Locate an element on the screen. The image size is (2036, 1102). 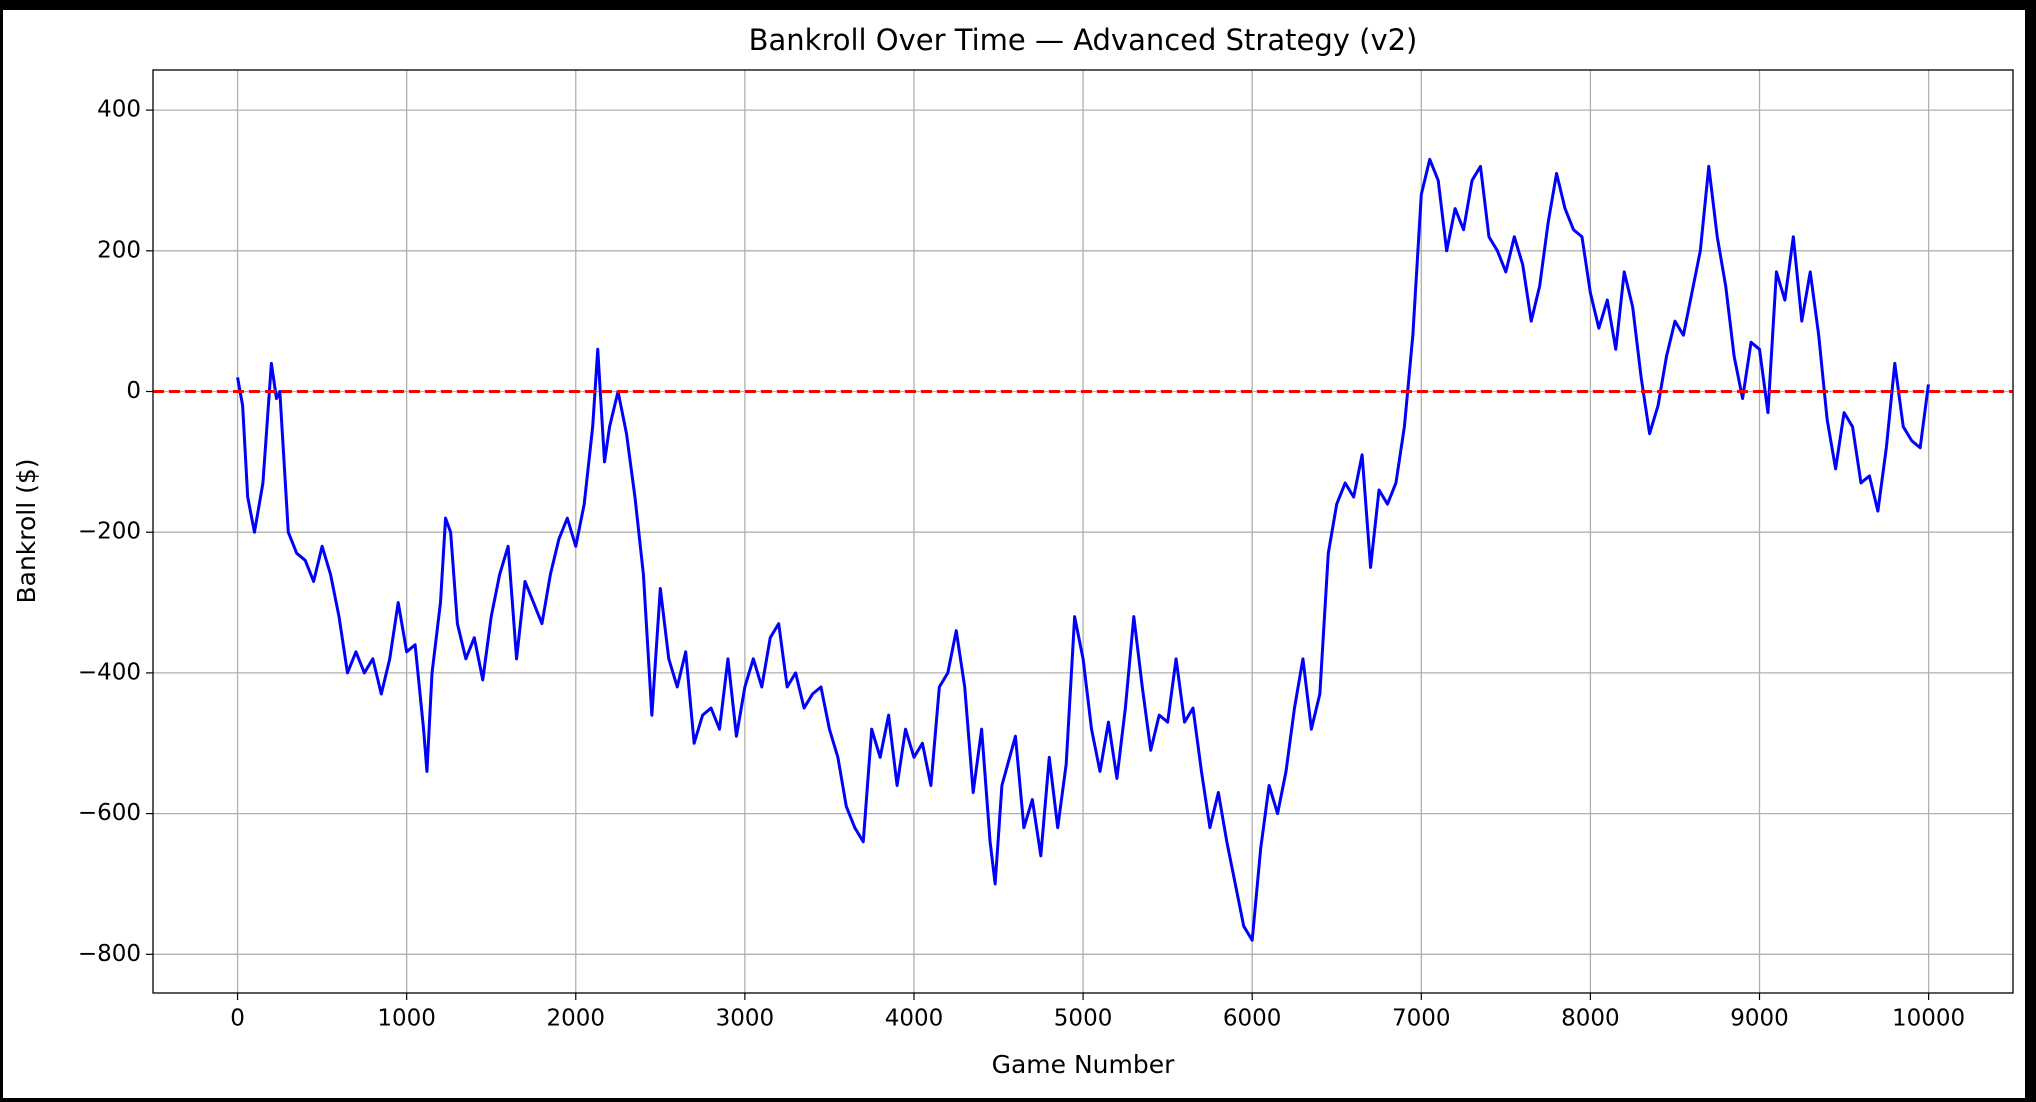
x-tick-label: 1000 is located at coordinates (406, 1019).